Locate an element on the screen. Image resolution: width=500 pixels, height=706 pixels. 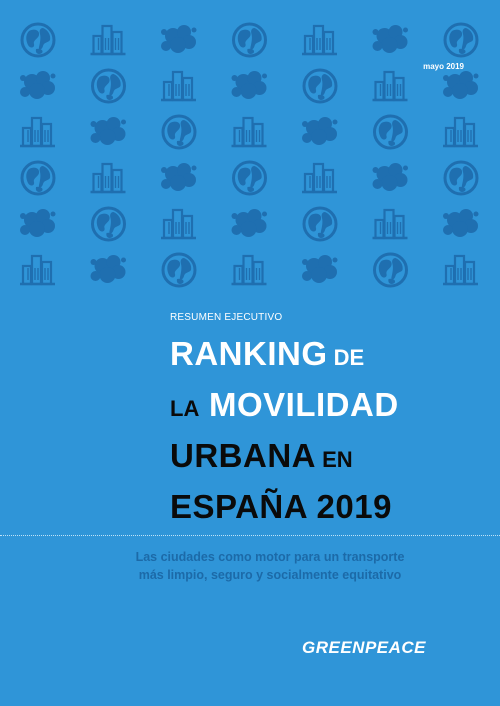
title-word: URBANA is located at coordinates (243, 455).